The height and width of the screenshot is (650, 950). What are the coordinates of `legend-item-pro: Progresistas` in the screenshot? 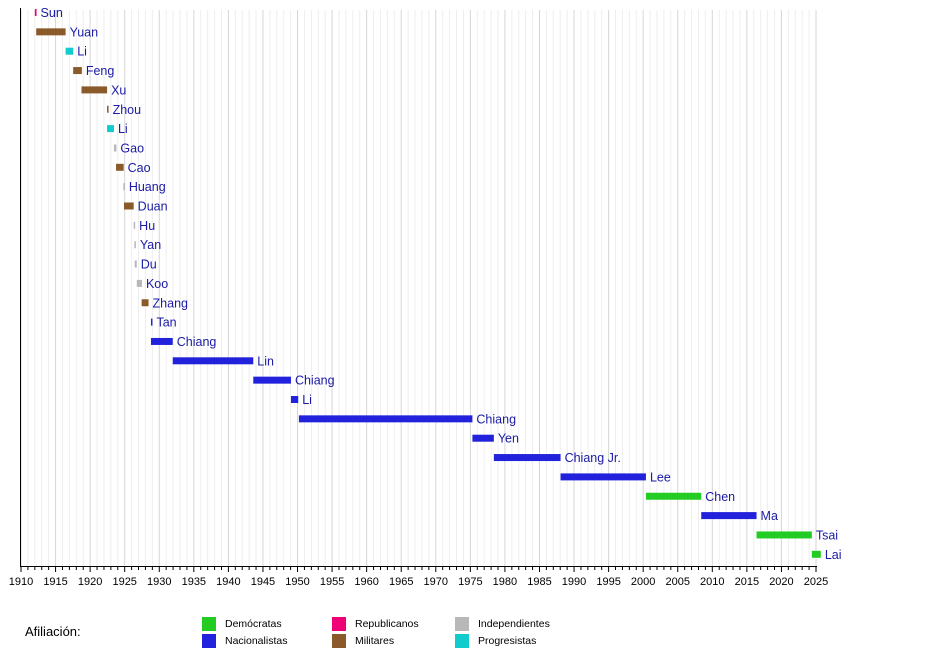 It's located at (495, 641).